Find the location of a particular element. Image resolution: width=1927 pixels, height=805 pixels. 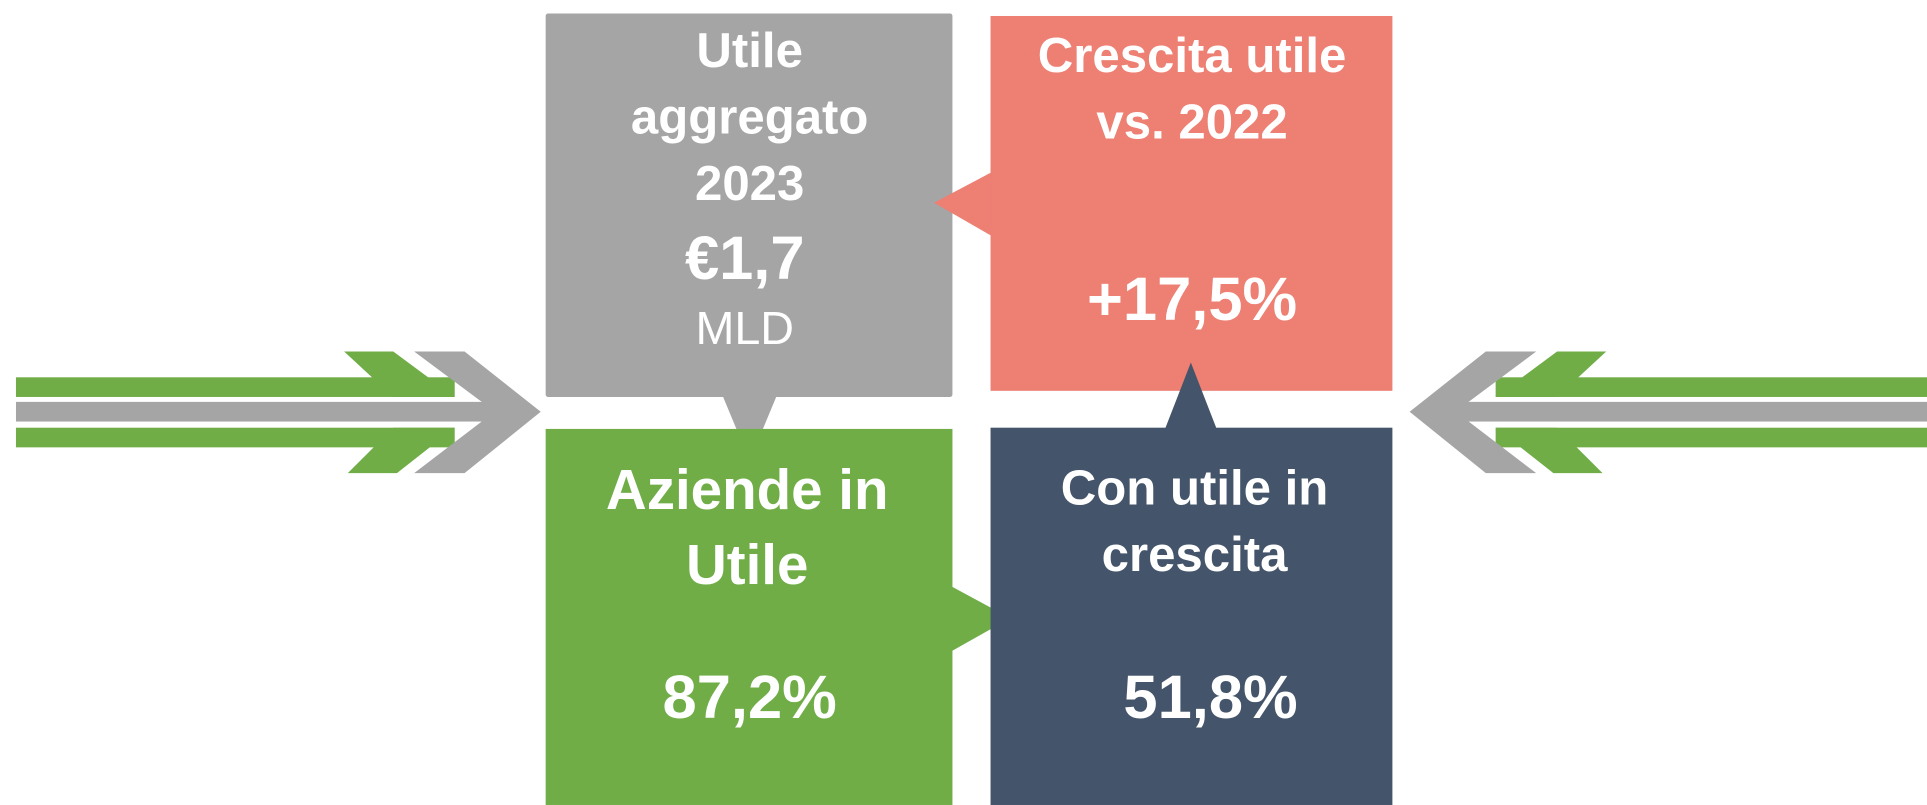

box-gray is located at coordinates (749, 205).